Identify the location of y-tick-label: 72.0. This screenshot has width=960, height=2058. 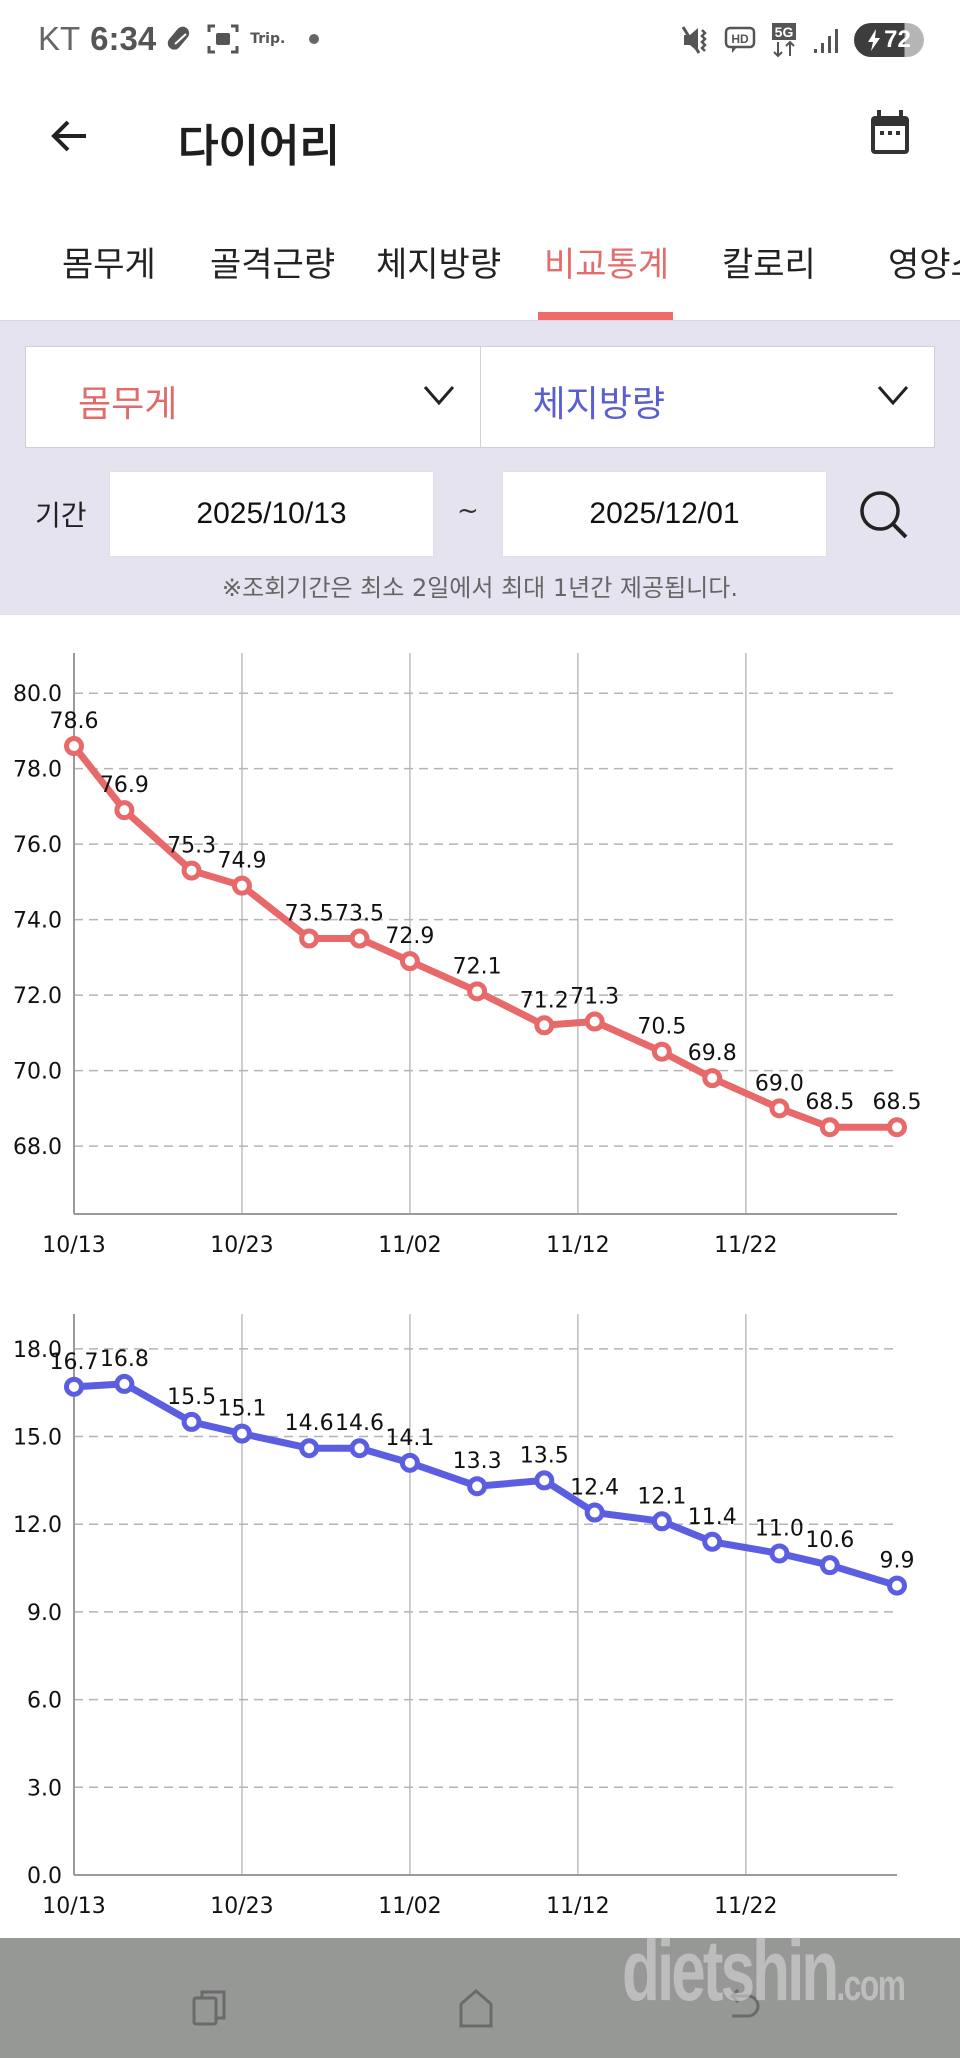
(37, 996).